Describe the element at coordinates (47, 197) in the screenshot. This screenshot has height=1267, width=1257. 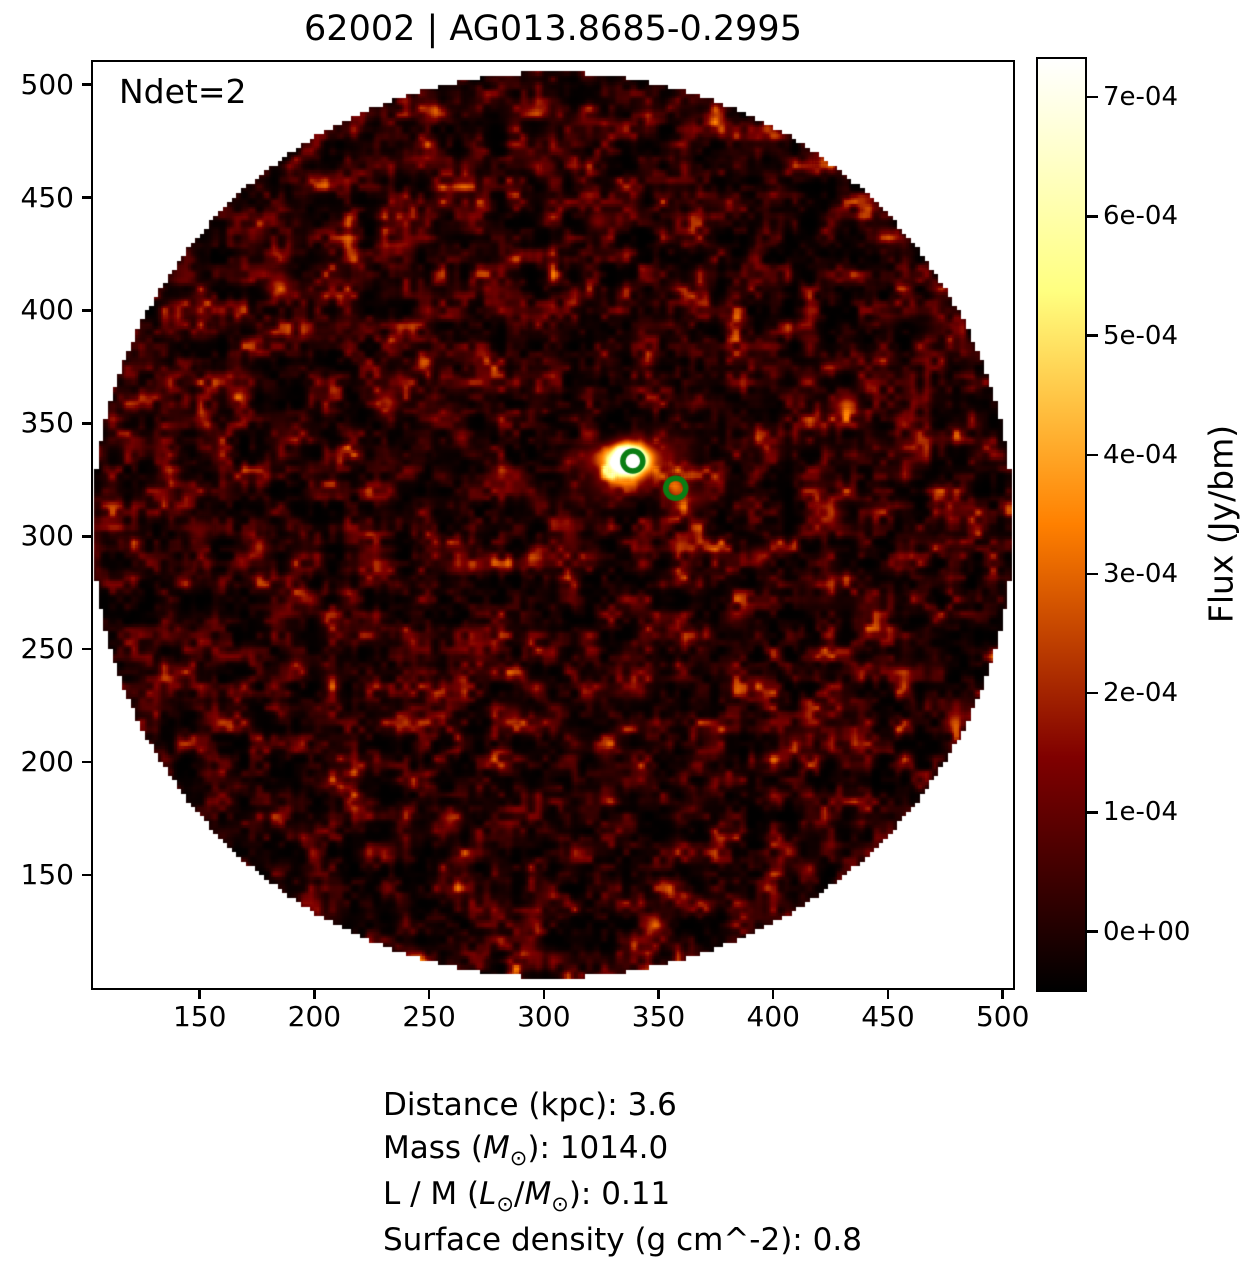
I see `y-tick-label: 450` at that location.